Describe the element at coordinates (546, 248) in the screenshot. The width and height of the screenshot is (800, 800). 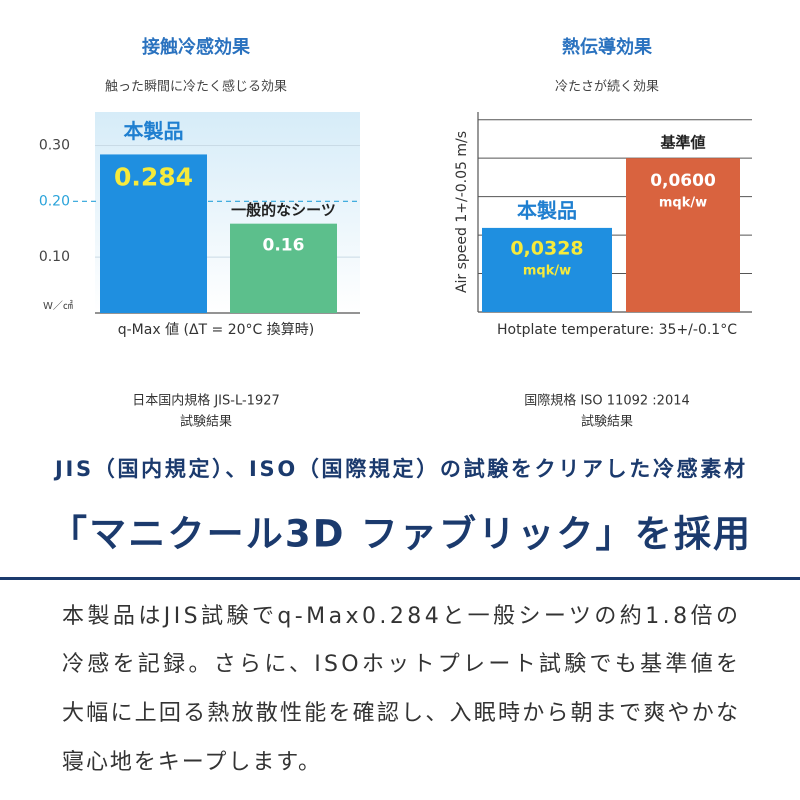
I see `value-label: 0,0328` at that location.